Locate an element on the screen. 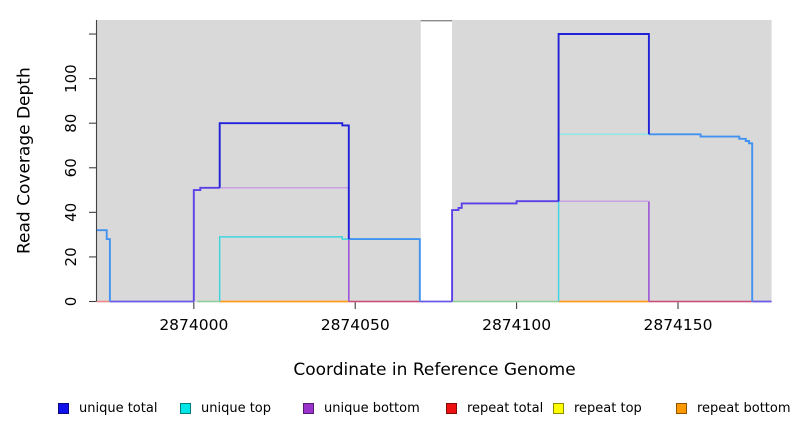  legend-item-unique-total: unique total is located at coordinates (107, 408).